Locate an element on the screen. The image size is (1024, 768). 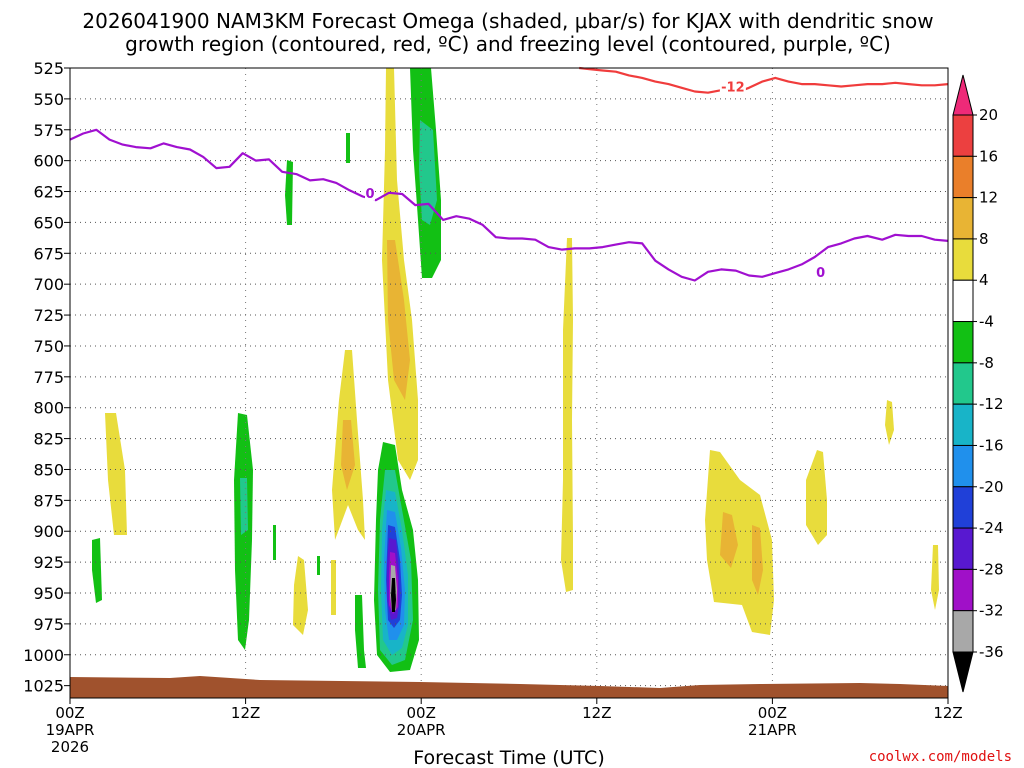
y-tick-label-1025: 1025 is located at coordinates (43, 686).